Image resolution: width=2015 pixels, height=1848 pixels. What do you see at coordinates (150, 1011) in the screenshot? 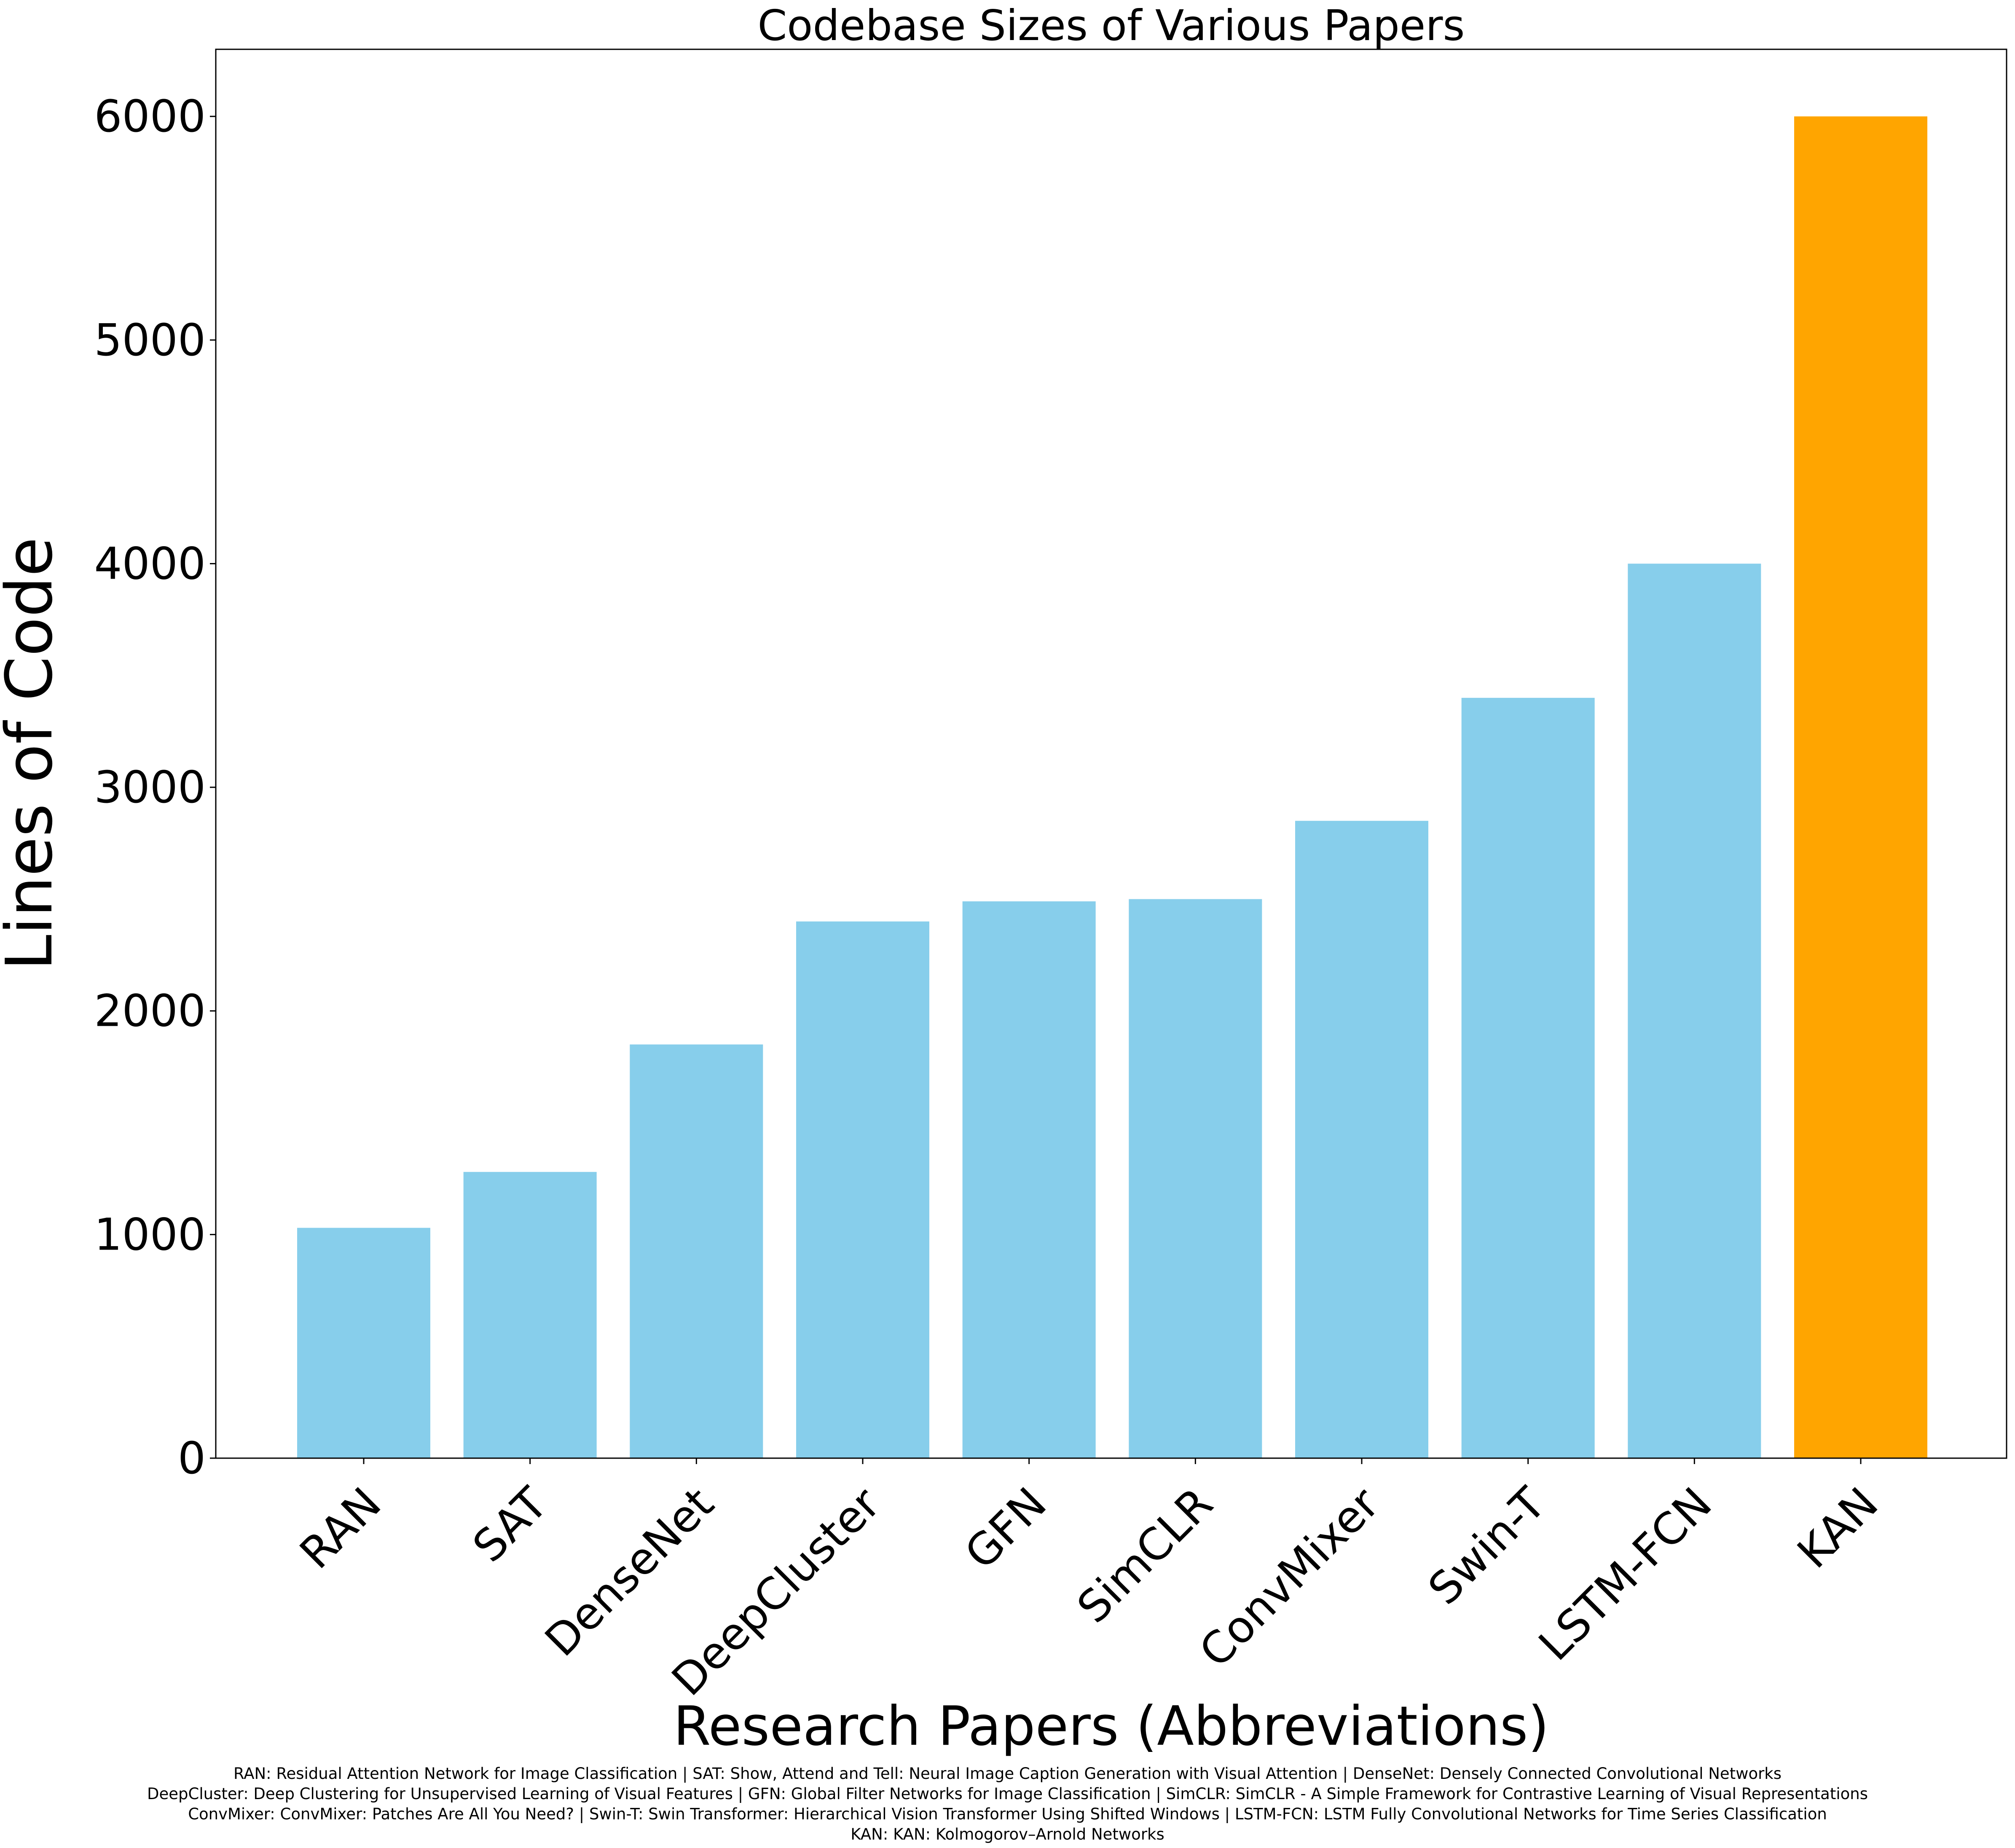
I see `y-tick-label: 2000` at bounding box center [150, 1011].